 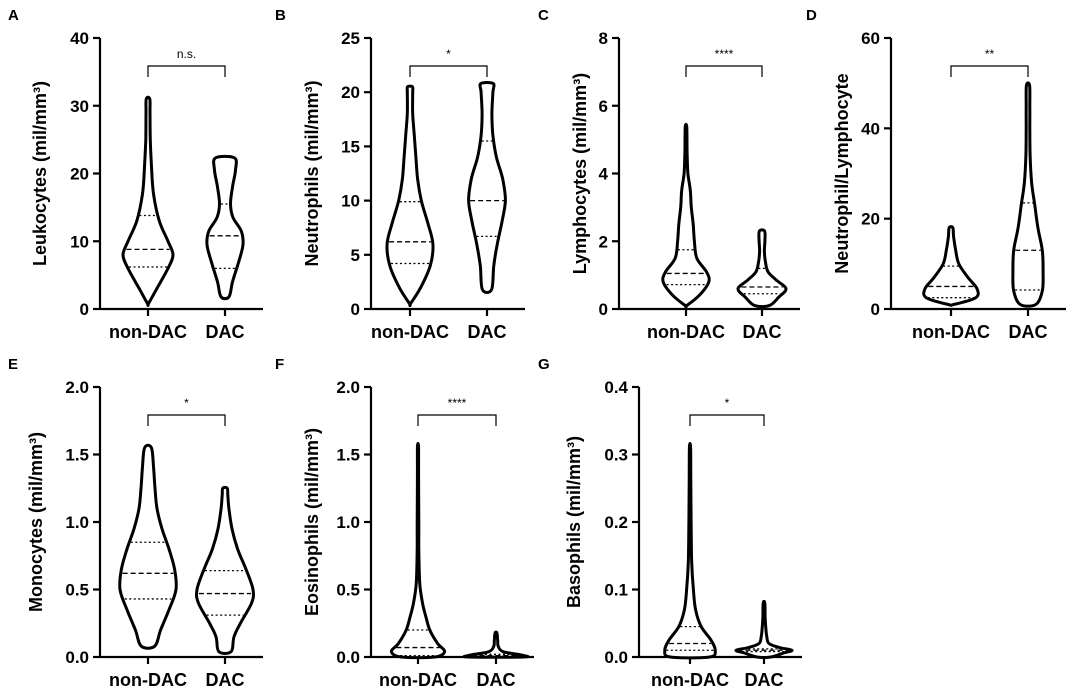 I want to click on y-tick-label: 0.3, so click(x=616, y=455).